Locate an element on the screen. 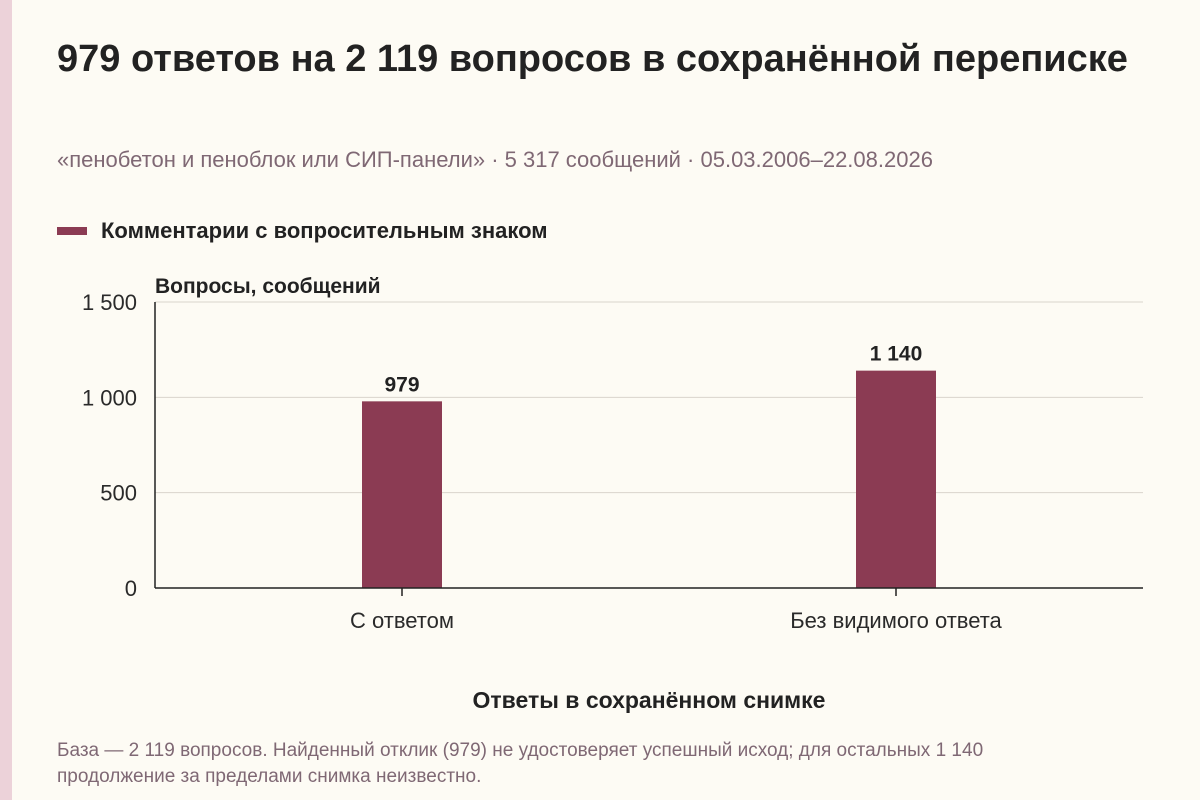  y-axis-title: Вопросы, сообщений is located at coordinates (268, 286).